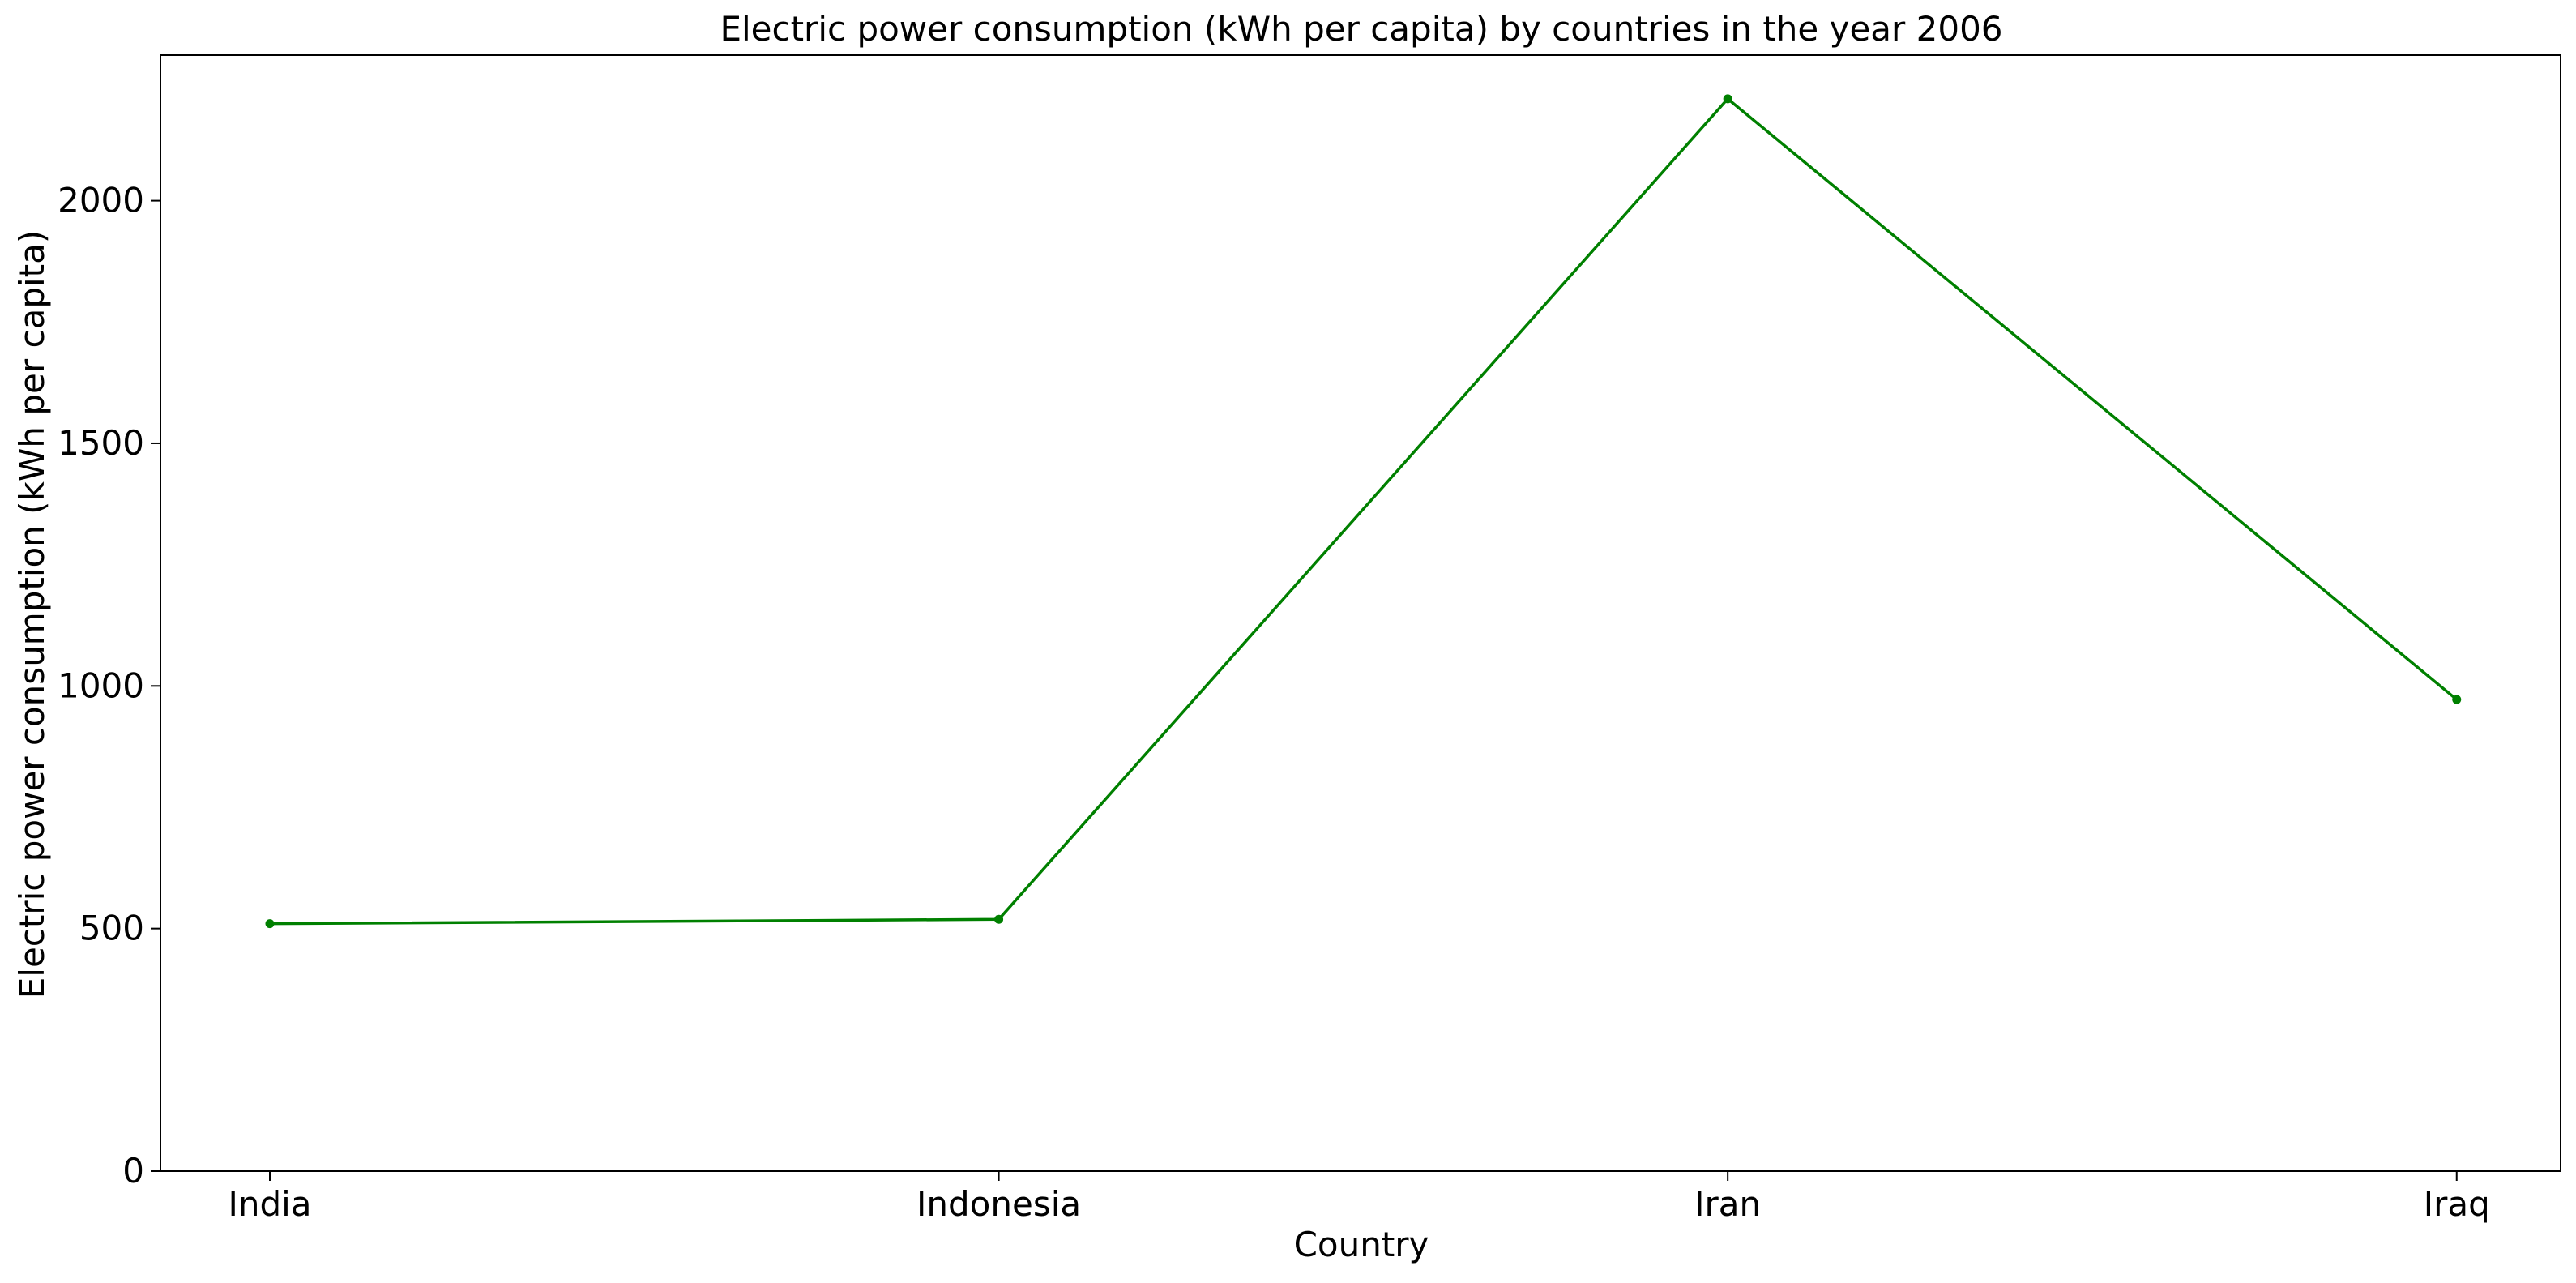  I want to click on y-tick-label: 500, so click(111, 929).